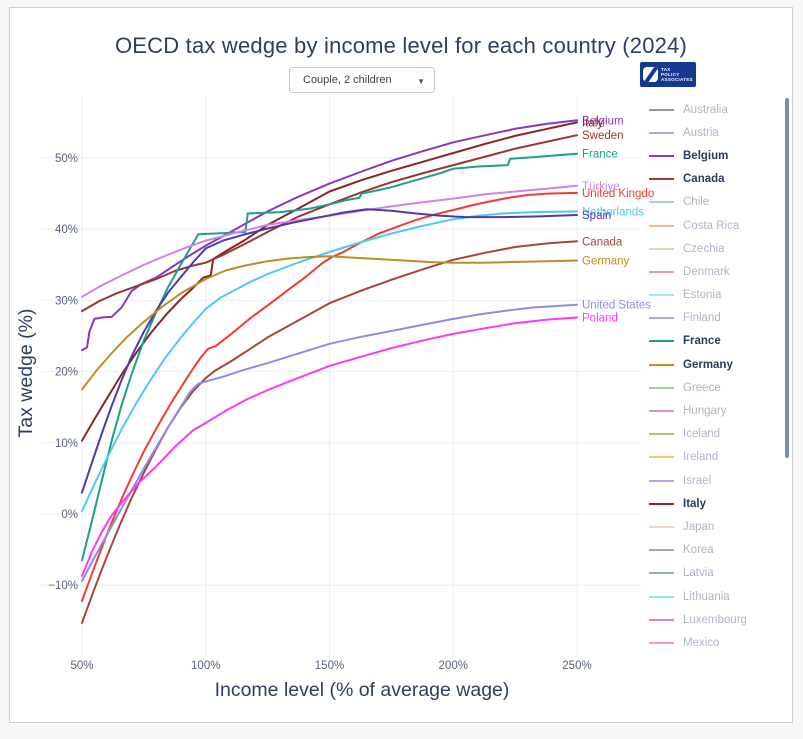 The image size is (803, 739). I want to click on legend-label-ireland: Ireland, so click(701, 457).